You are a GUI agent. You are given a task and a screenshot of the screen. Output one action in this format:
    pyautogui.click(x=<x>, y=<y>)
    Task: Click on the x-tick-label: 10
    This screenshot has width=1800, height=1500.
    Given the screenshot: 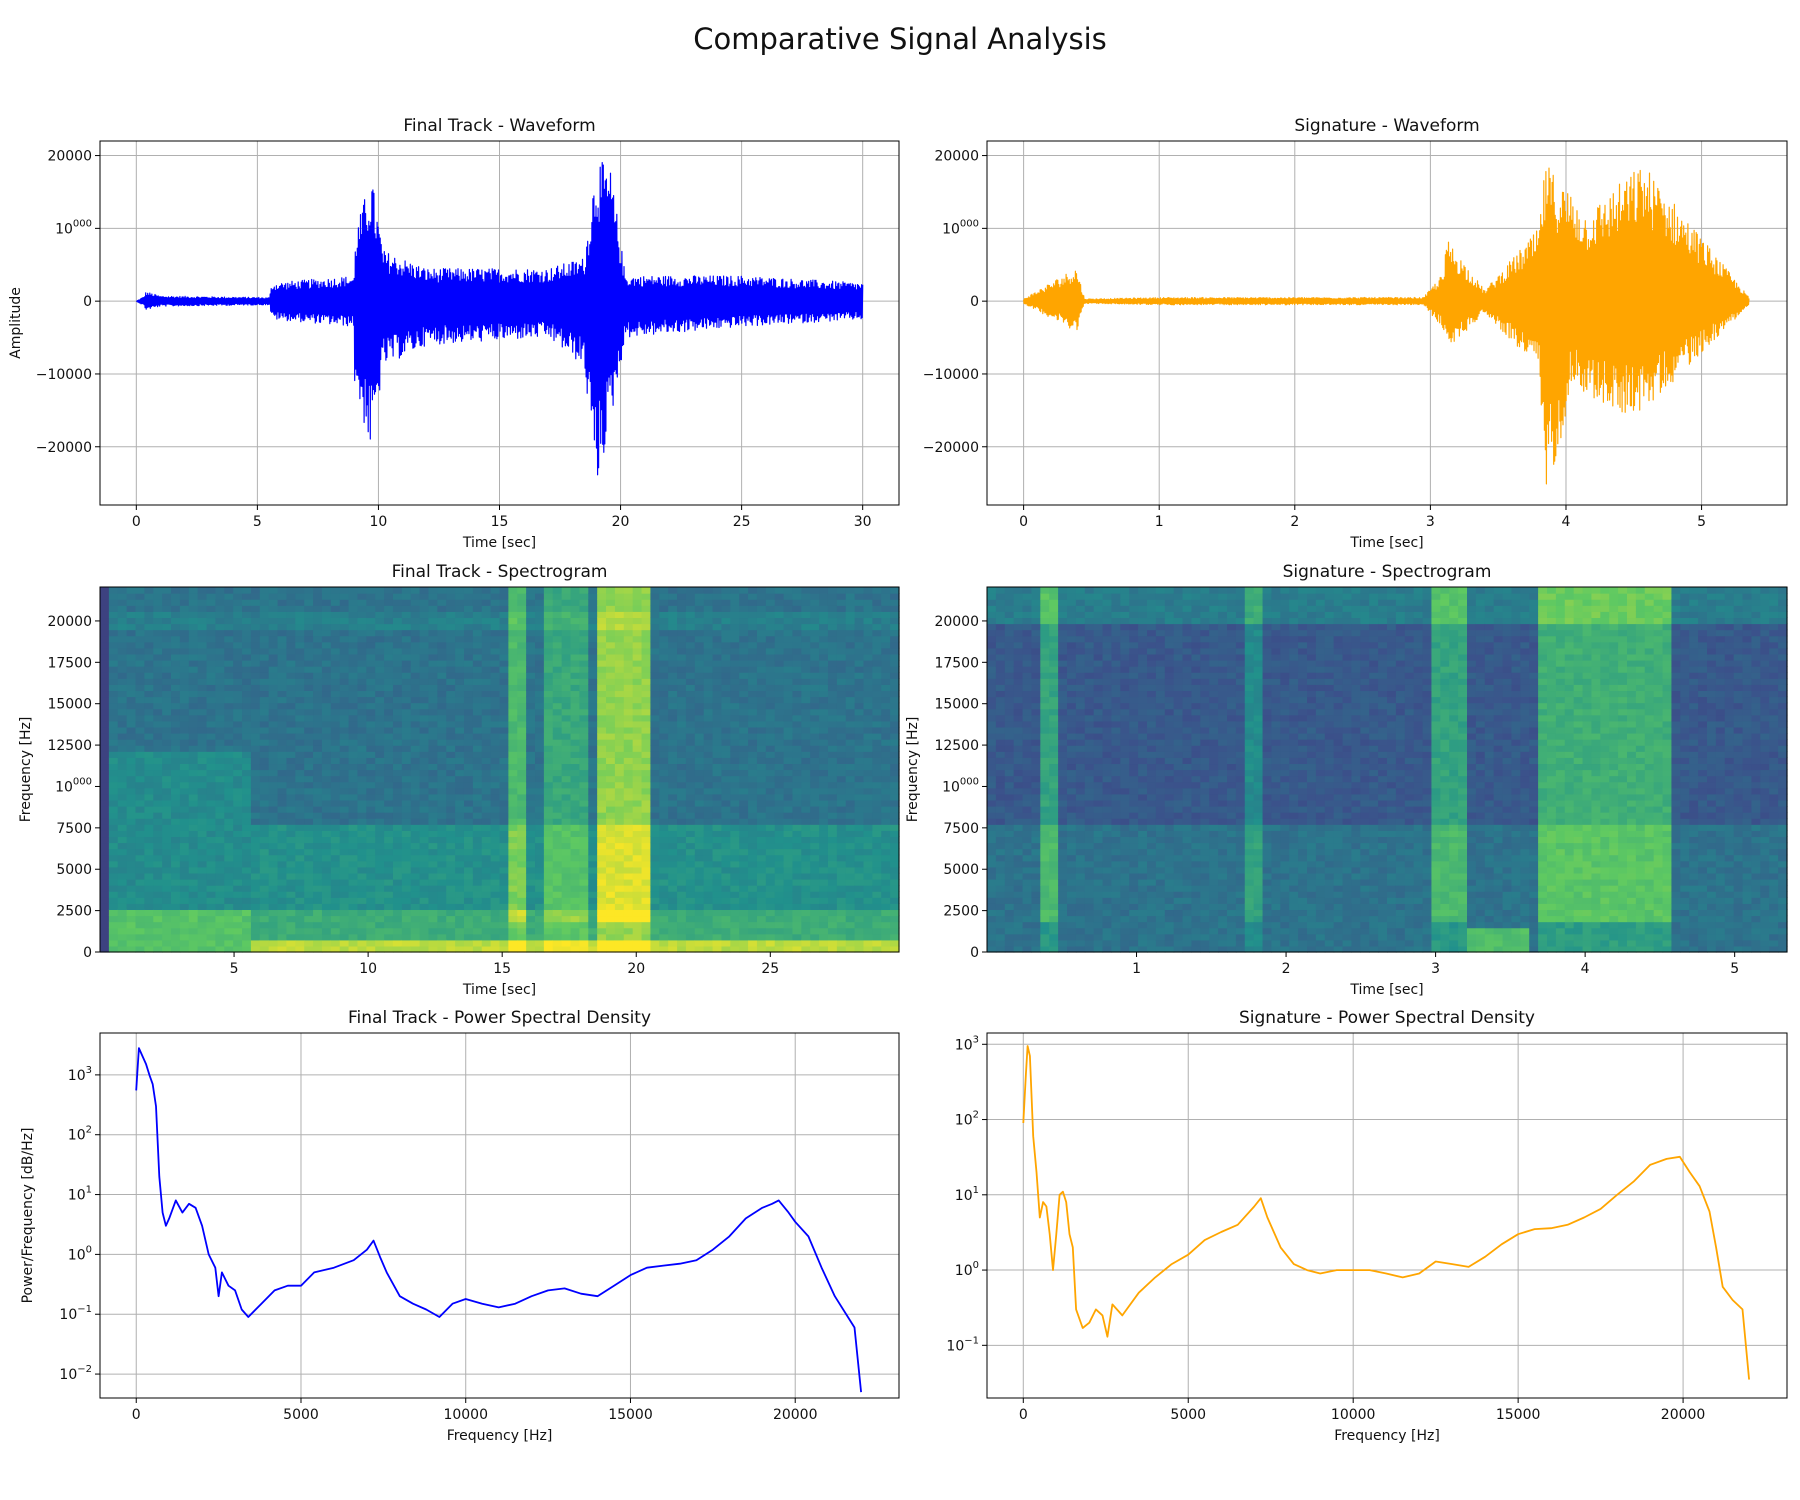 What is the action you would take?
    pyautogui.click(x=379, y=522)
    